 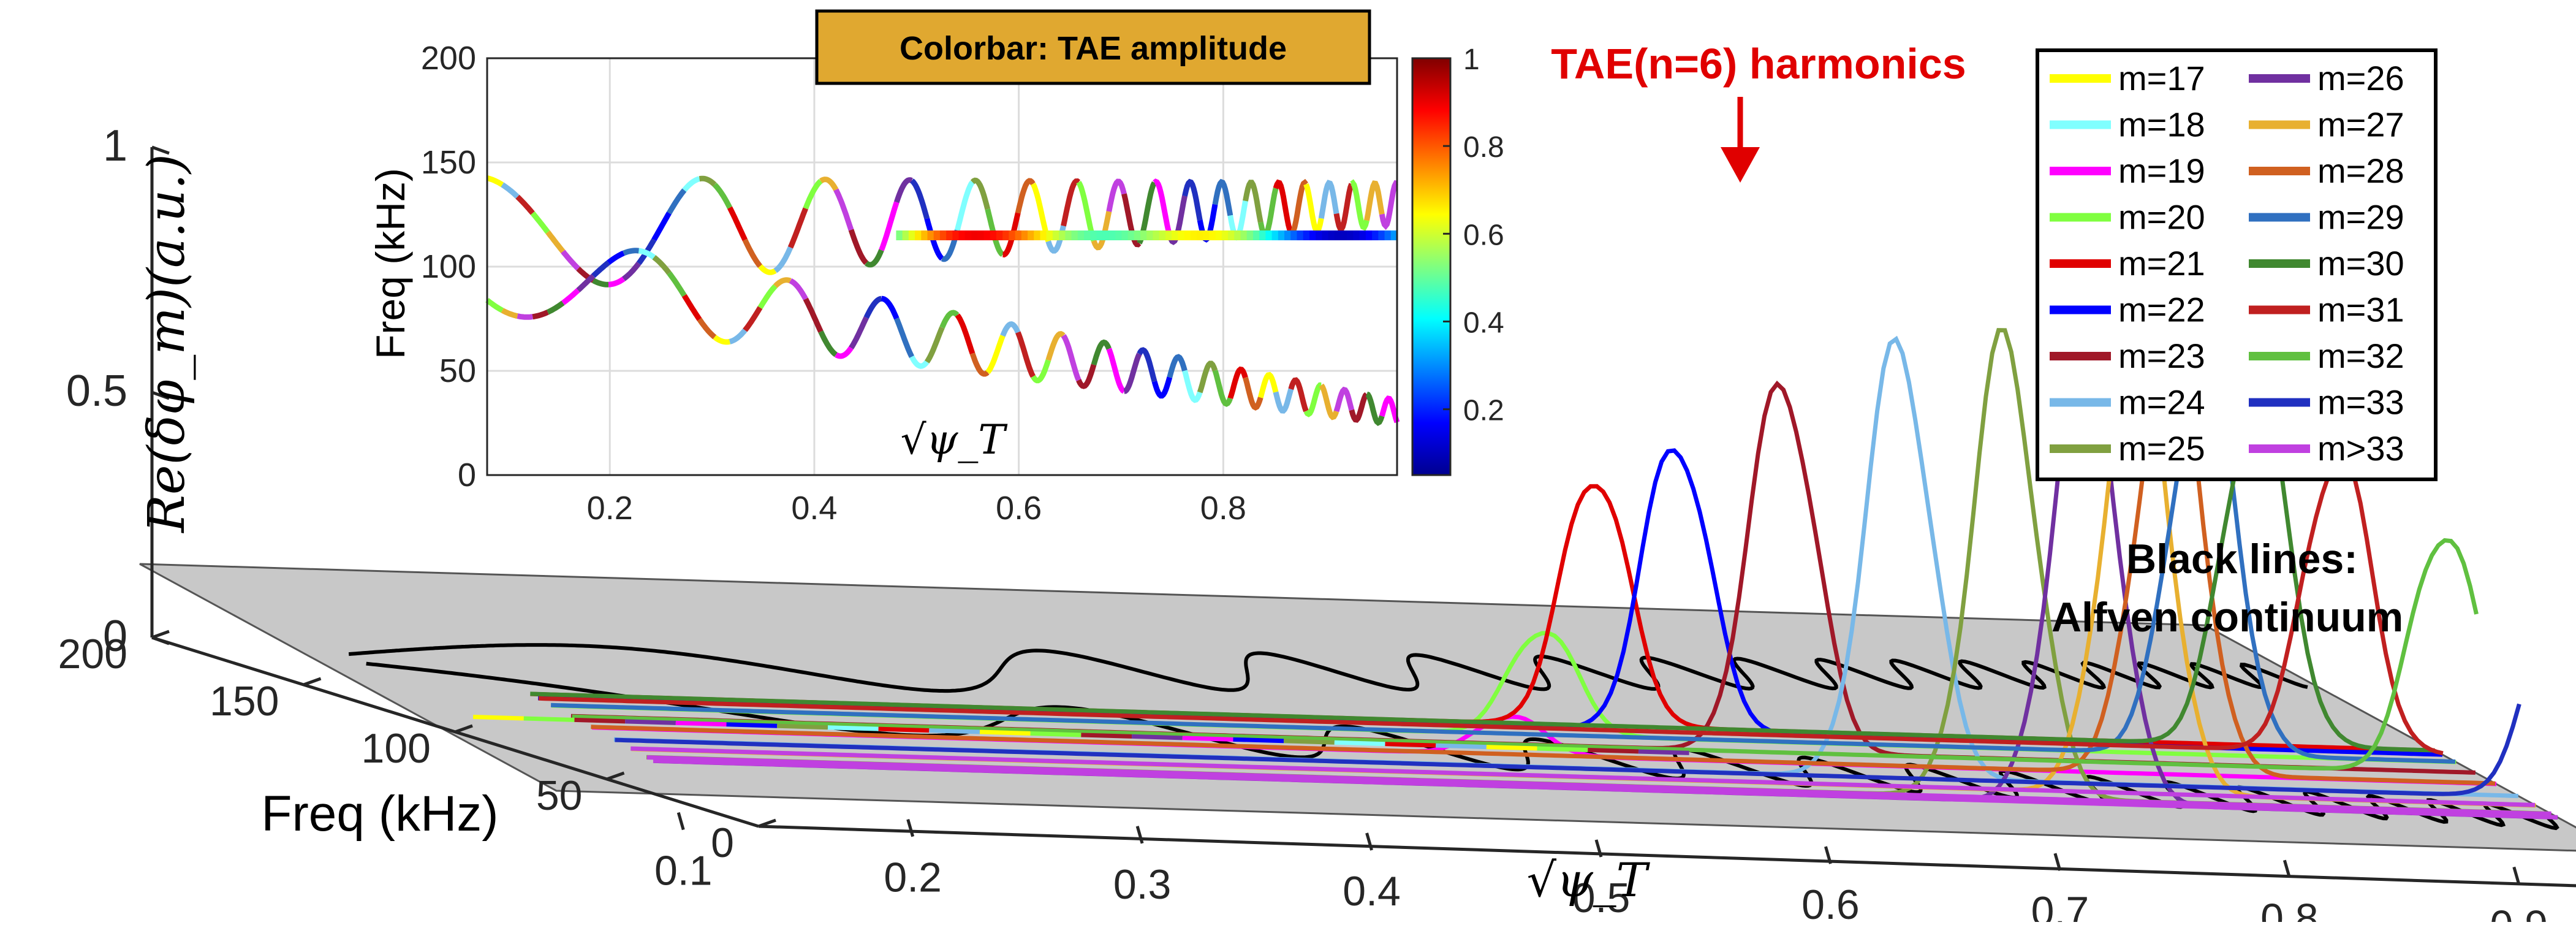 What do you see at coordinates (684, 871) in the screenshot?
I see `x-tick-label-0: 0.1` at bounding box center [684, 871].